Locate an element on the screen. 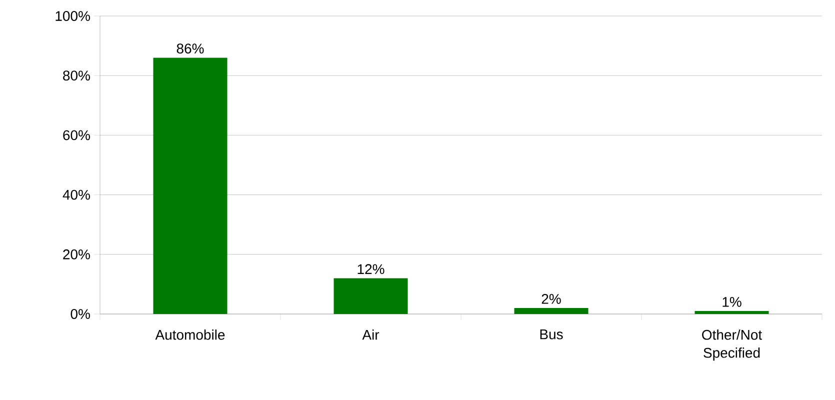 The width and height of the screenshot is (835, 400). y-tick-label: 60% is located at coordinates (76, 135).